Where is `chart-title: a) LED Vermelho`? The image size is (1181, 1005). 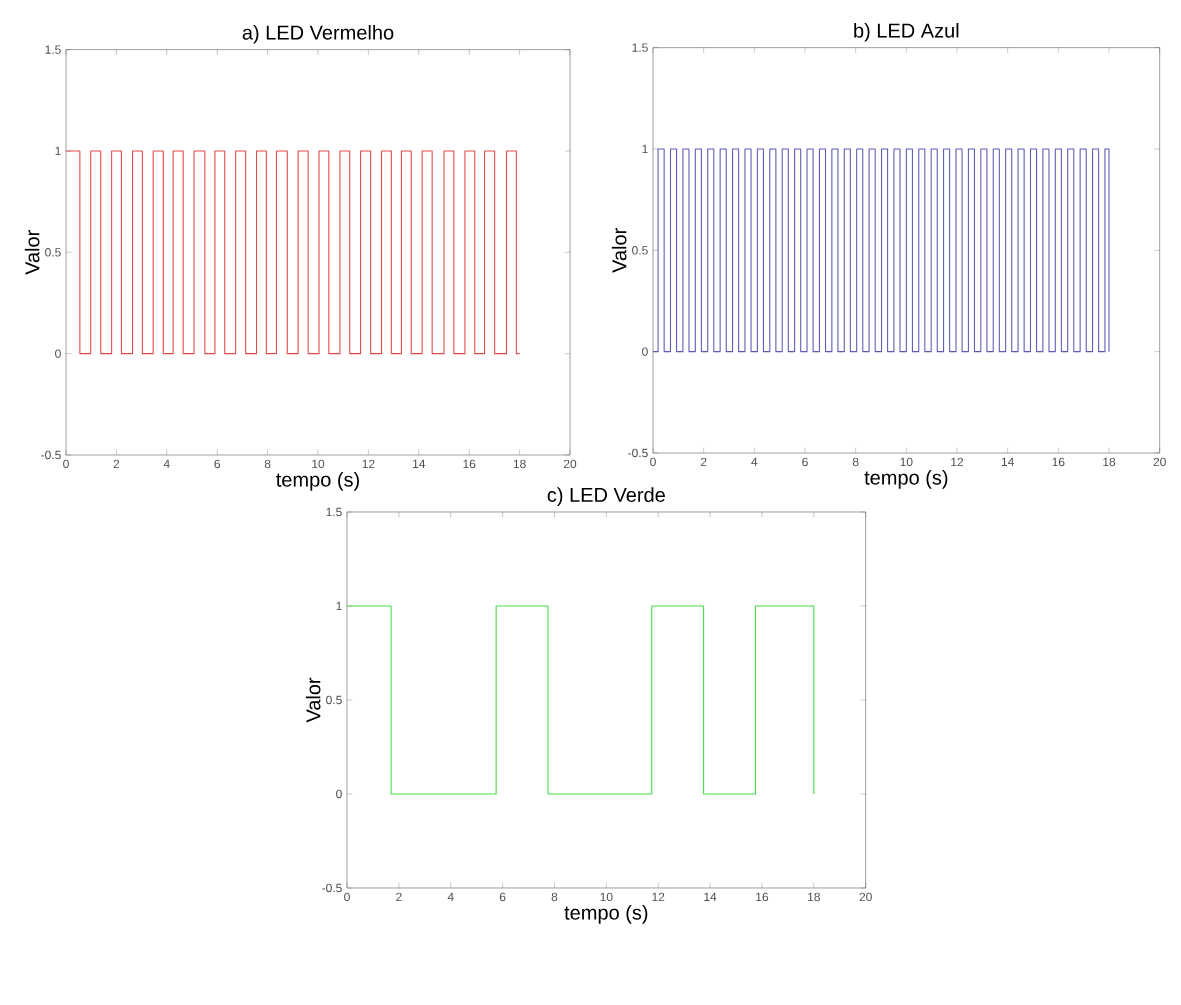
chart-title: a) LED Vermelho is located at coordinates (318, 34).